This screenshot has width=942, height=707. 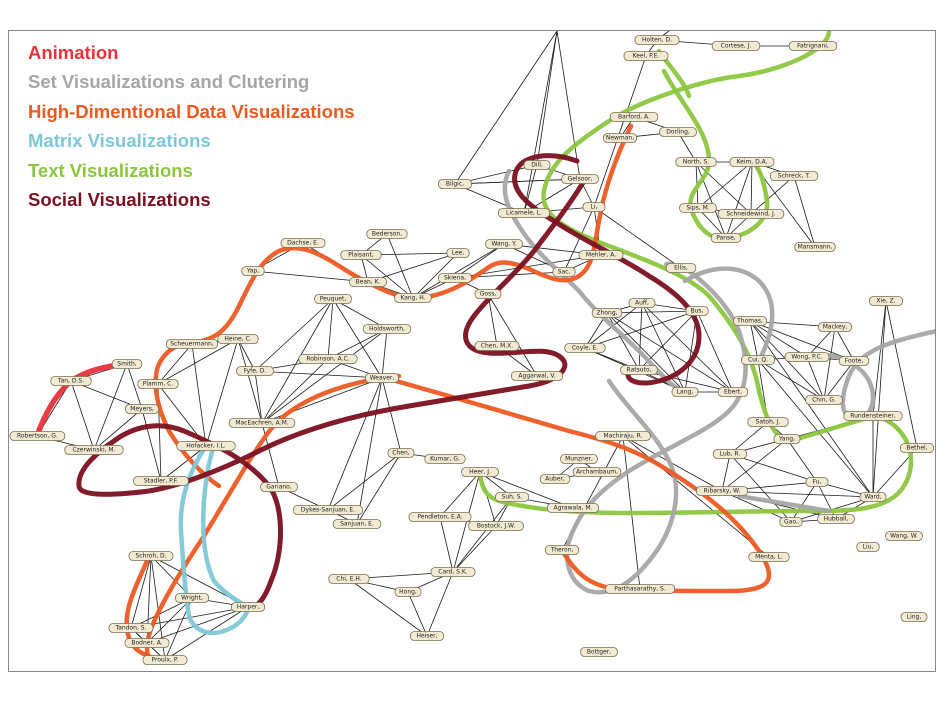 I want to click on author-node-north: North, S., so click(x=696, y=162).